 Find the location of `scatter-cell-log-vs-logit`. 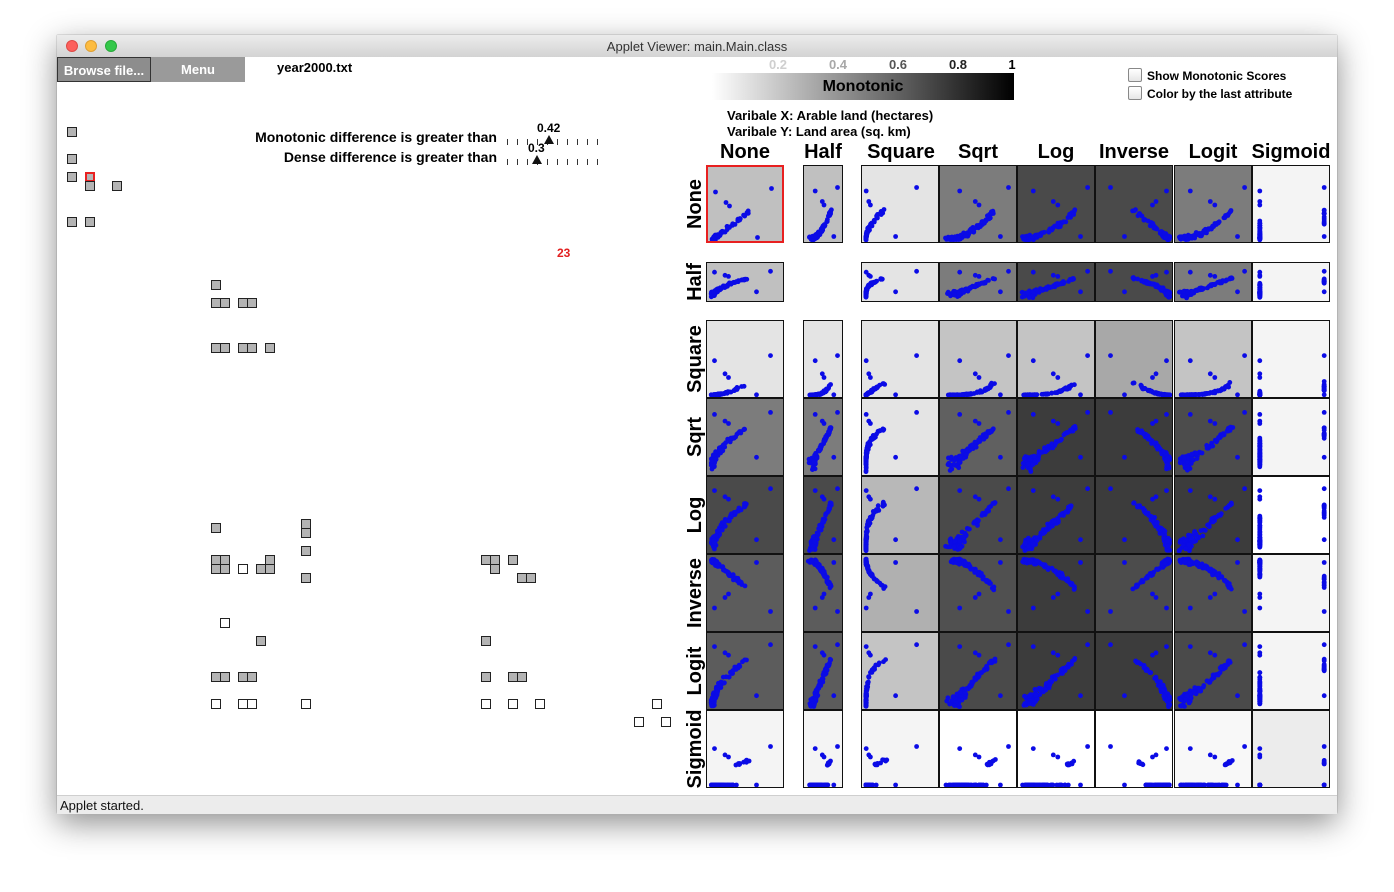

scatter-cell-log-vs-logit is located at coordinates (1213, 515).